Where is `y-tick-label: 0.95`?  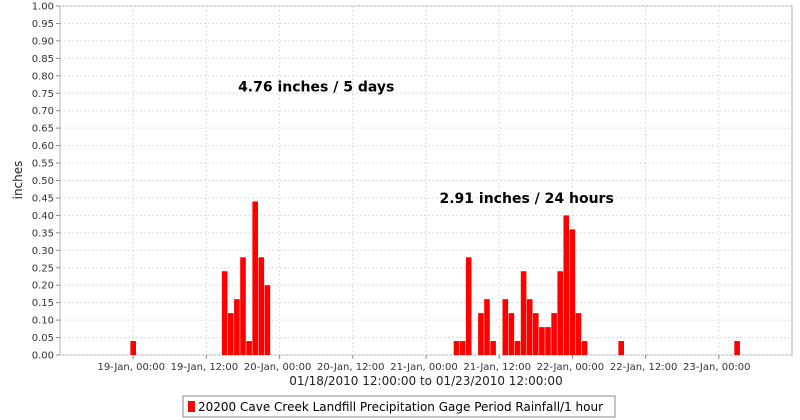 y-tick-label: 0.95 is located at coordinates (43, 24).